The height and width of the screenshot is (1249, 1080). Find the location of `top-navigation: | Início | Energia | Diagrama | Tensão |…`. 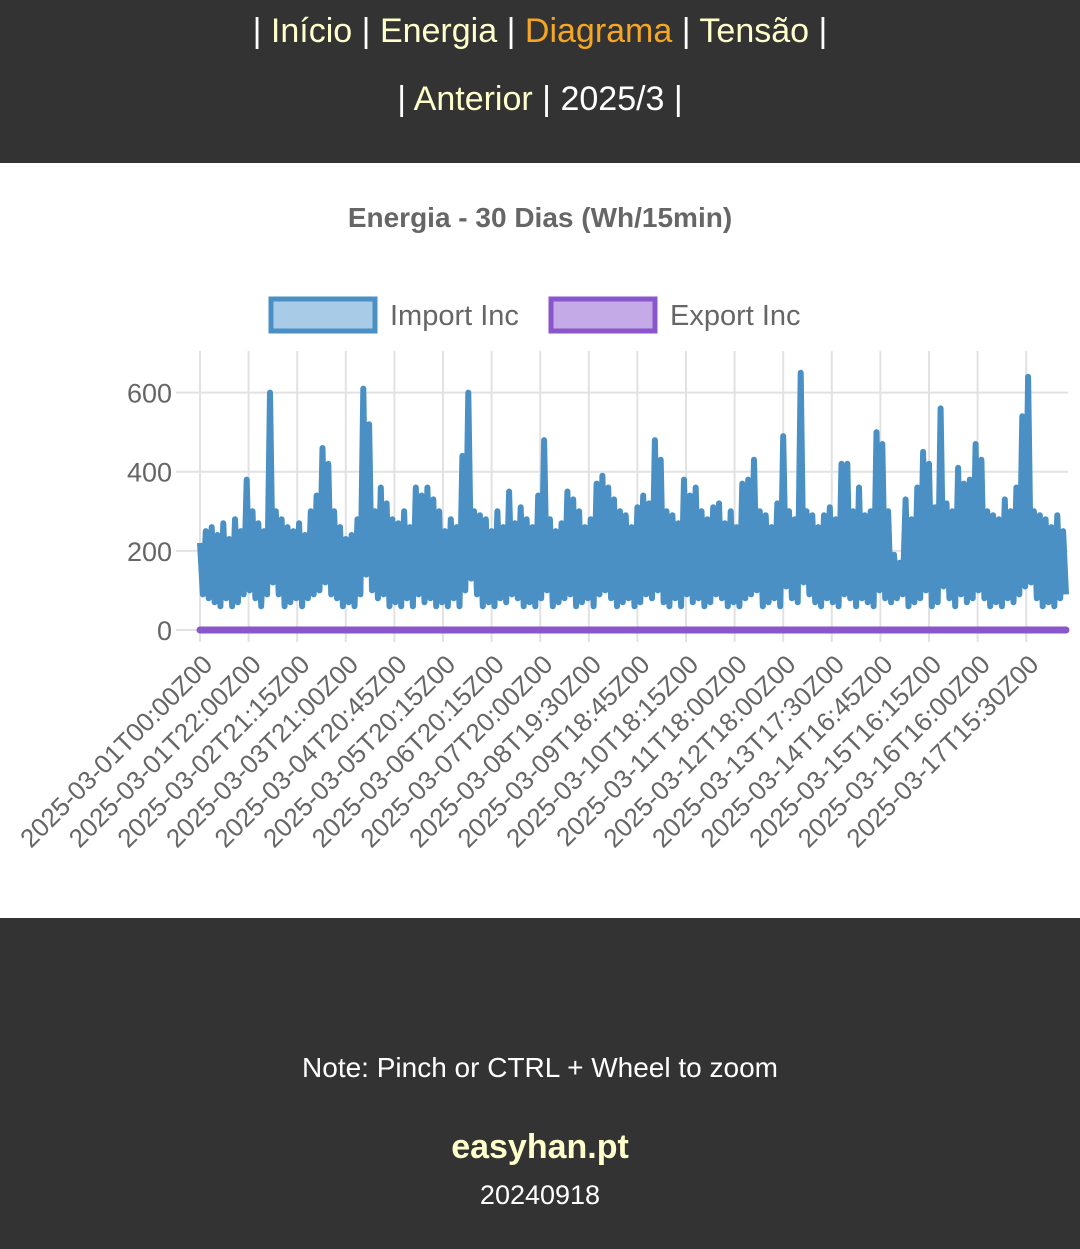

top-navigation: | Início | Energia | Diagrama | Tensão |… is located at coordinates (540, 81).